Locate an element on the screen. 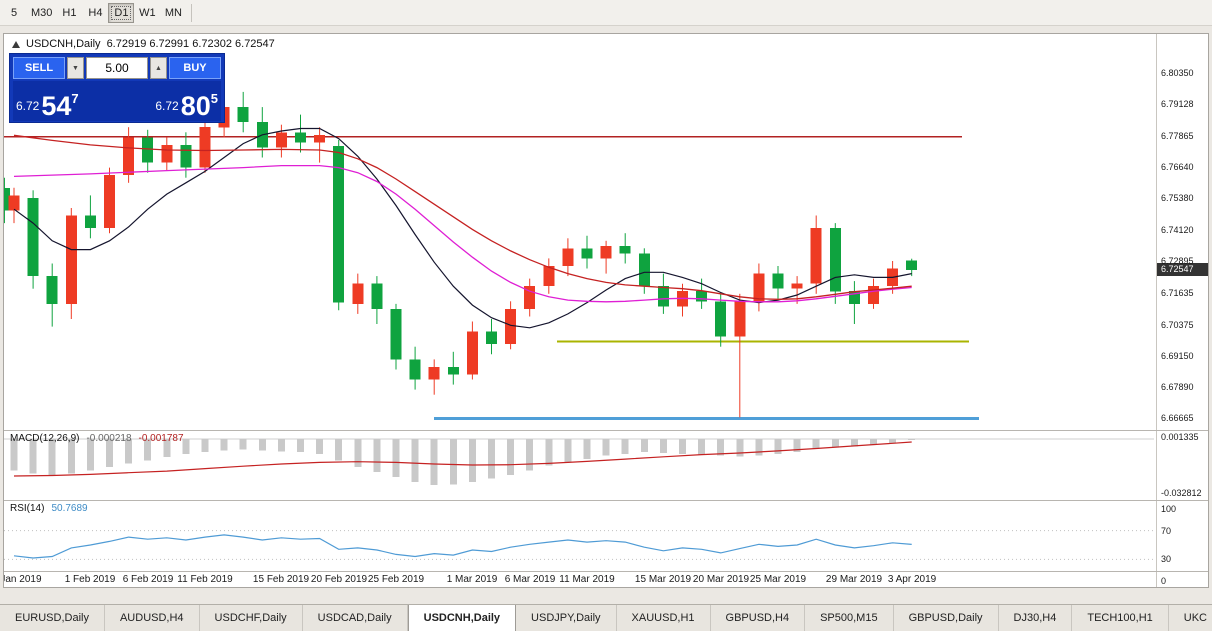 This screenshot has width=1212, height=631. one-click-trading-panel: SELL ▼ 5.00 ▲ BUY 6.72 54 7 6.72 80 5 is located at coordinates (117, 88).